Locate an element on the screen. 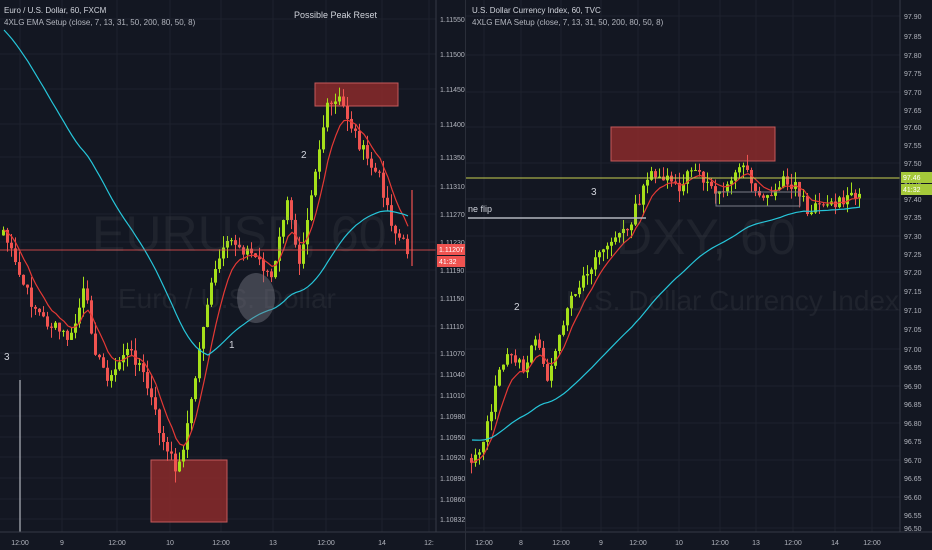 The height and width of the screenshot is (550, 932). dxy-time-tick-5: 10 is located at coordinates (679, 543).